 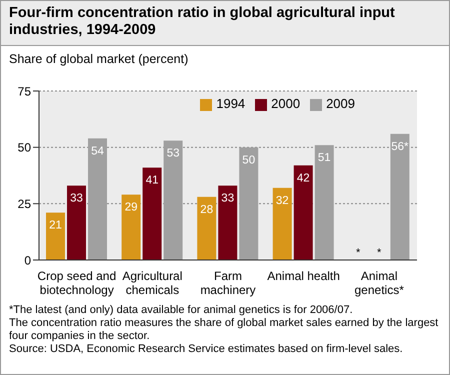 I want to click on x-tick-label: Crop seed and biotechnology, so click(x=76, y=283).